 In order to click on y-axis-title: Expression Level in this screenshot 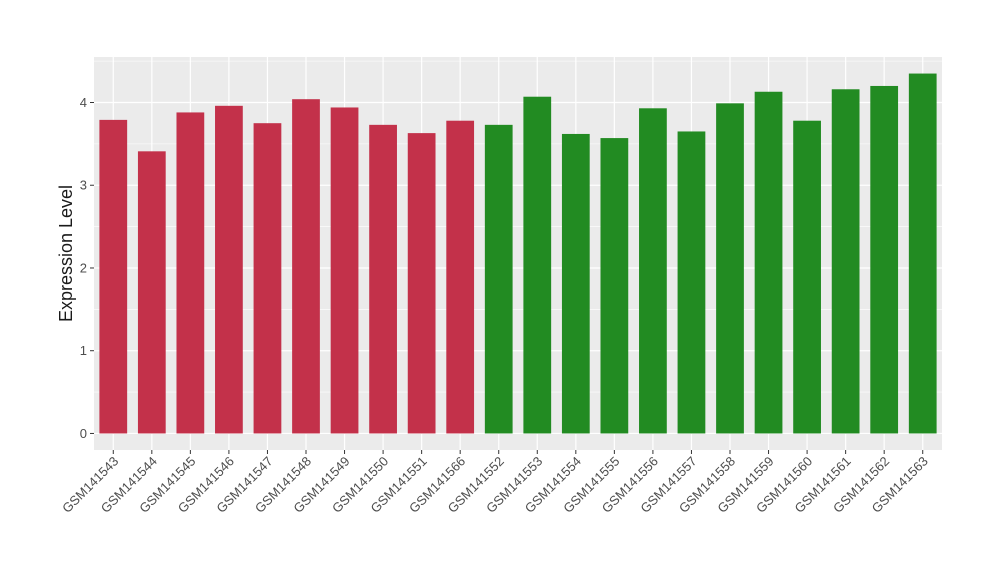, I will do `click(66, 253)`.